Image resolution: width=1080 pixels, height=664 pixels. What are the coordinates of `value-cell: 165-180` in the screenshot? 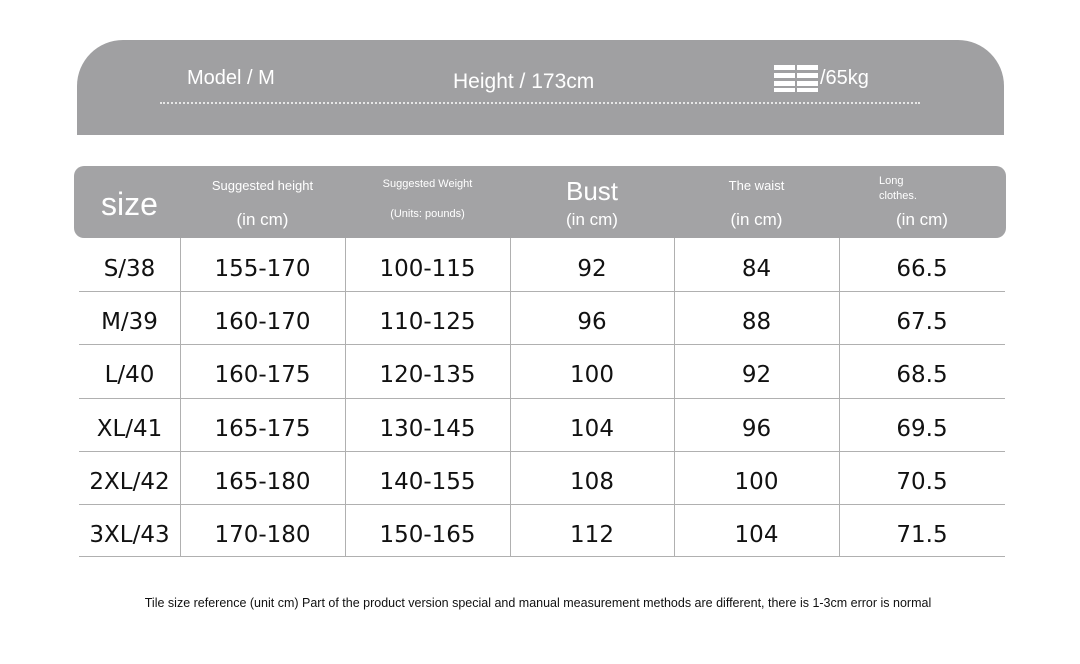 It's located at (262, 482).